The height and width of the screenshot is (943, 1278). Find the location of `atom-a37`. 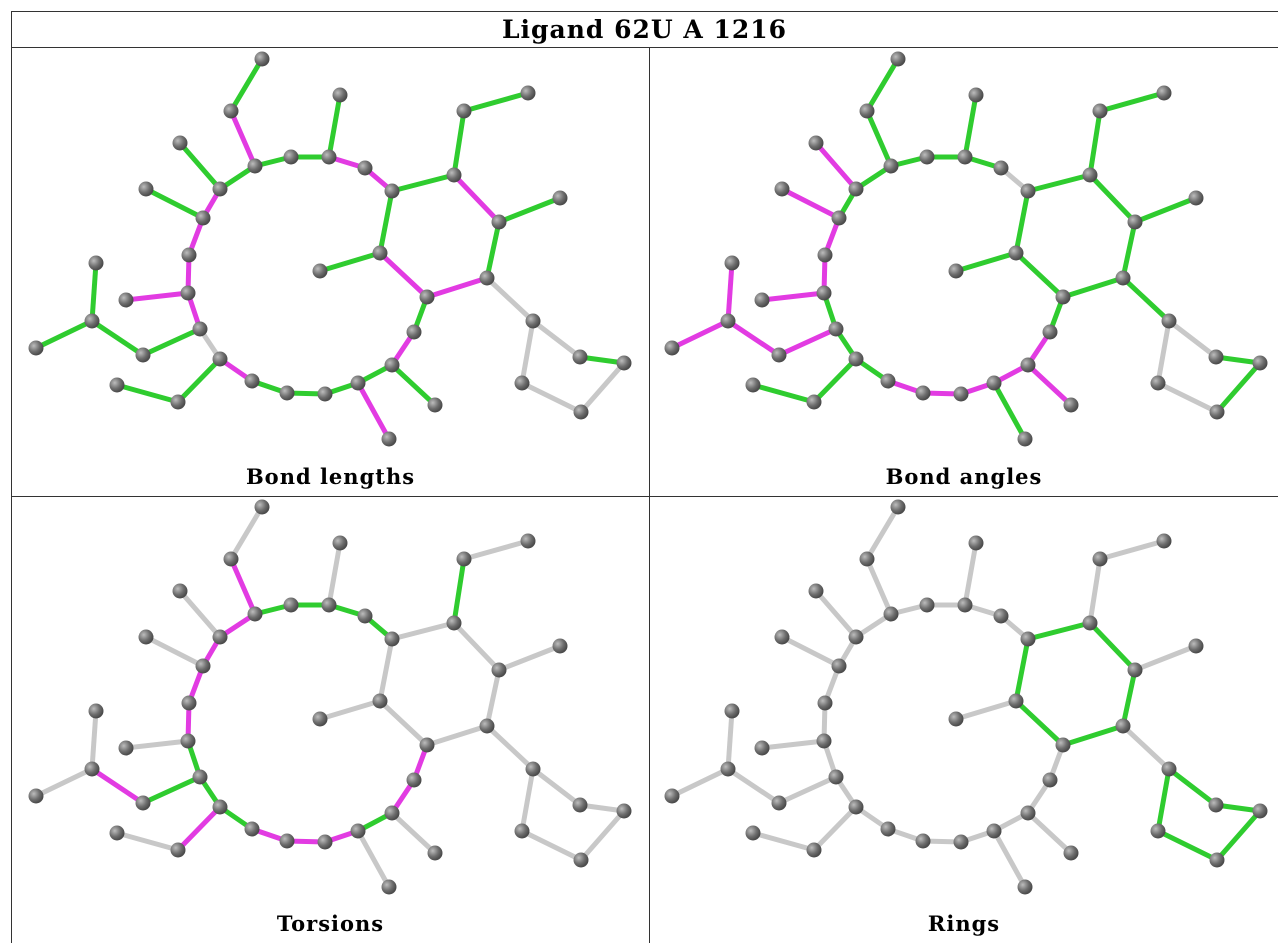

atom-a37 is located at coordinates (1016, 253).